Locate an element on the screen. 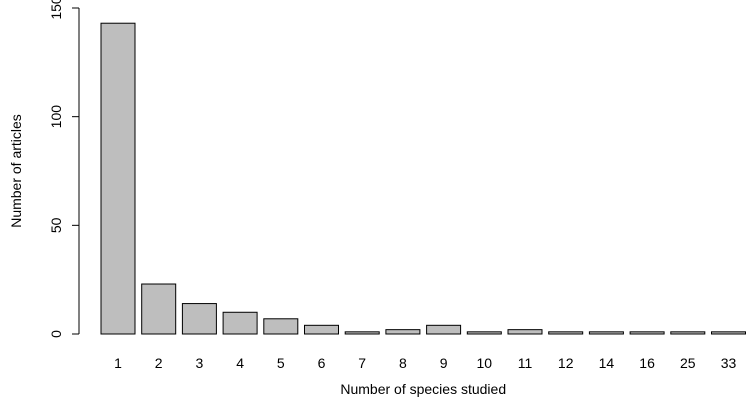 The width and height of the screenshot is (749, 403). y-tick-label: 150 is located at coordinates (56, 10).